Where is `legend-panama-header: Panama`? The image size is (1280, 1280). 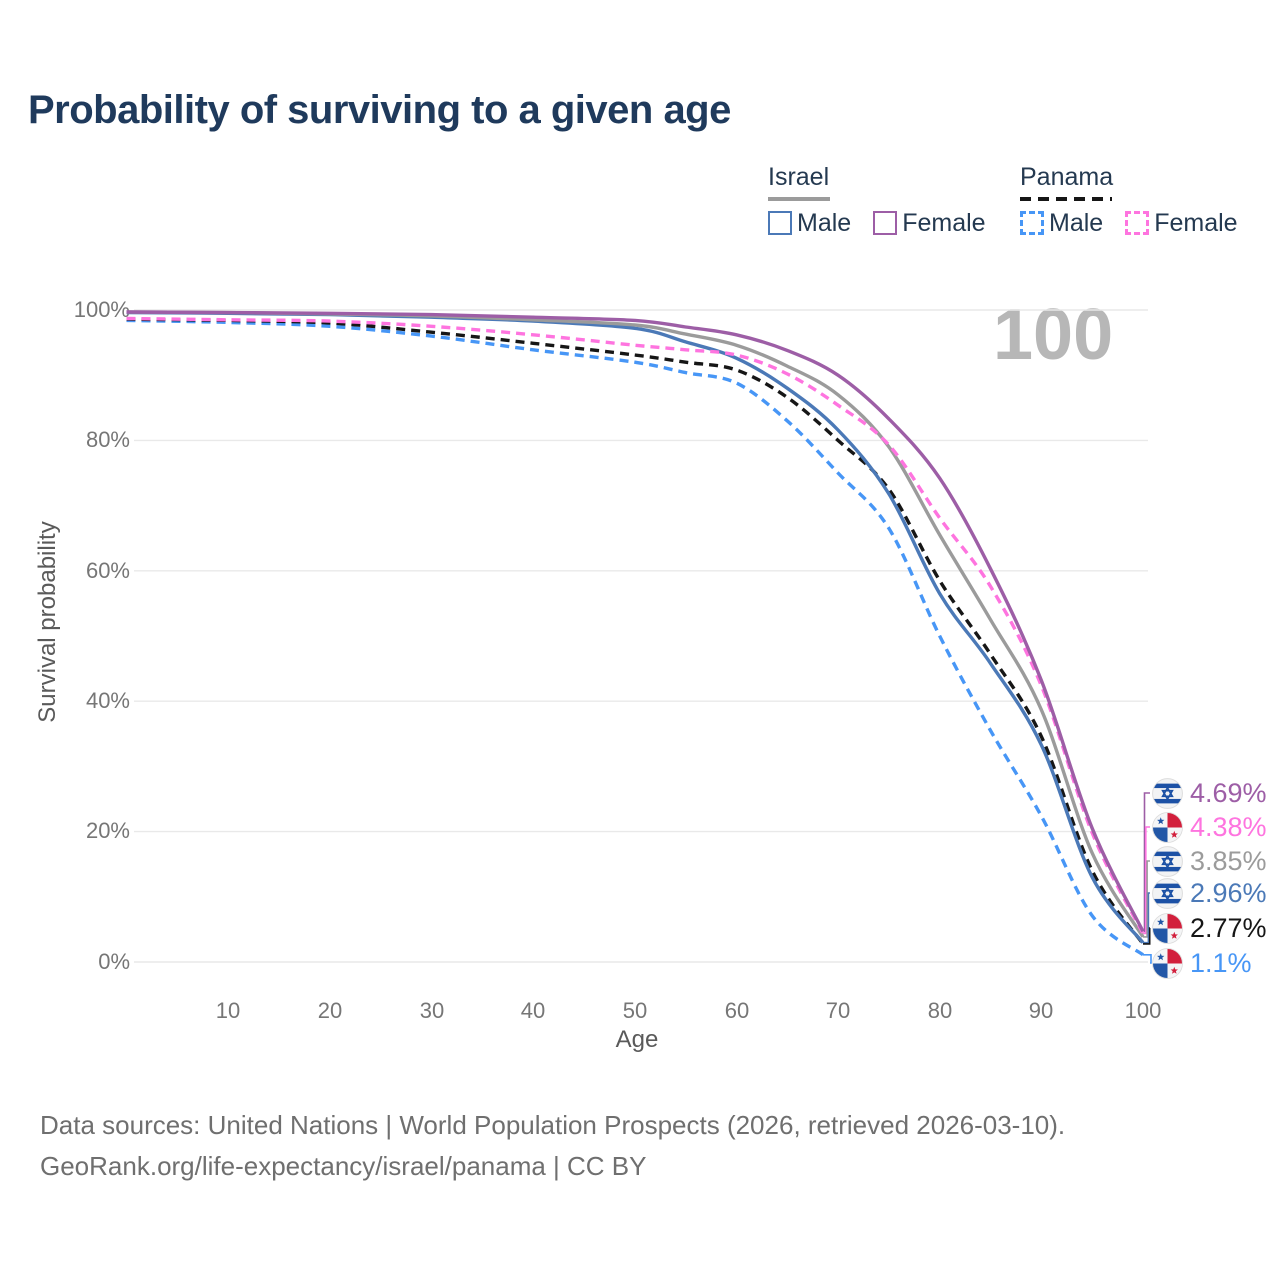
legend-panama-header: Panama is located at coordinates (1067, 177).